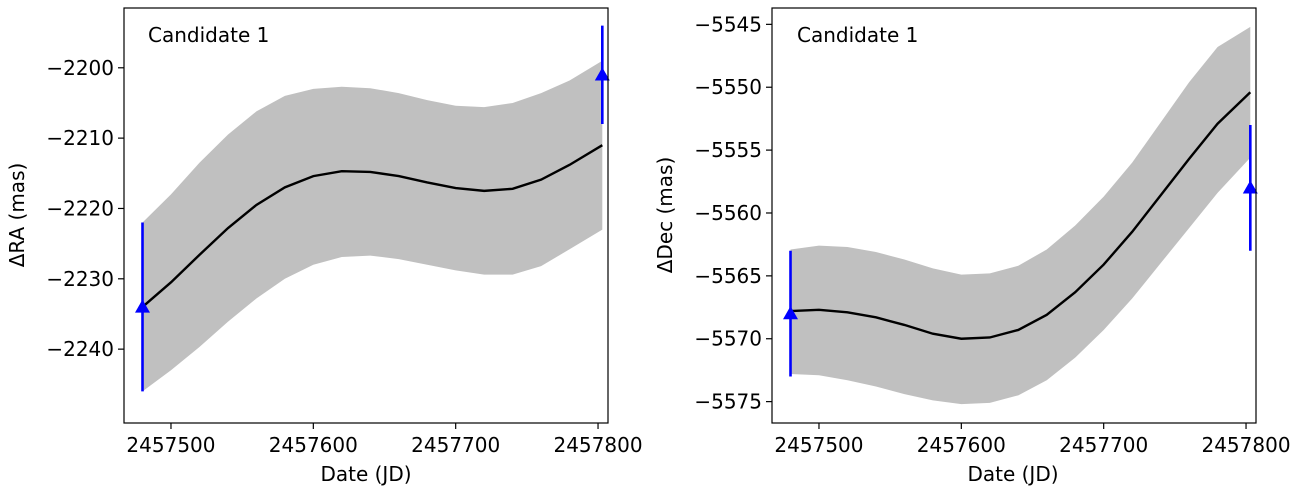 Image resolution: width=1298 pixels, height=489 pixels. I want to click on dec-annotation: Candidate 1, so click(857, 35).